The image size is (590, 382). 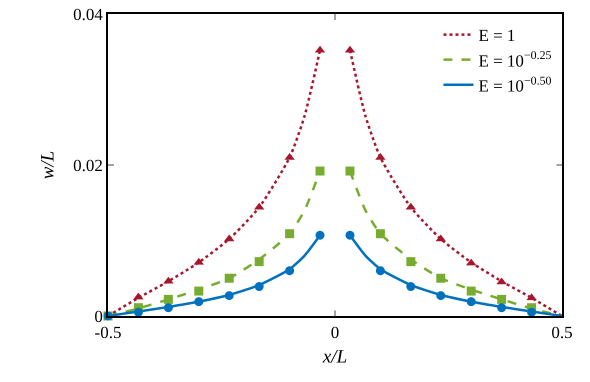 What do you see at coordinates (515, 59) in the screenshot?
I see `legend-label: E = 10$^{−0.25}$` at bounding box center [515, 59].